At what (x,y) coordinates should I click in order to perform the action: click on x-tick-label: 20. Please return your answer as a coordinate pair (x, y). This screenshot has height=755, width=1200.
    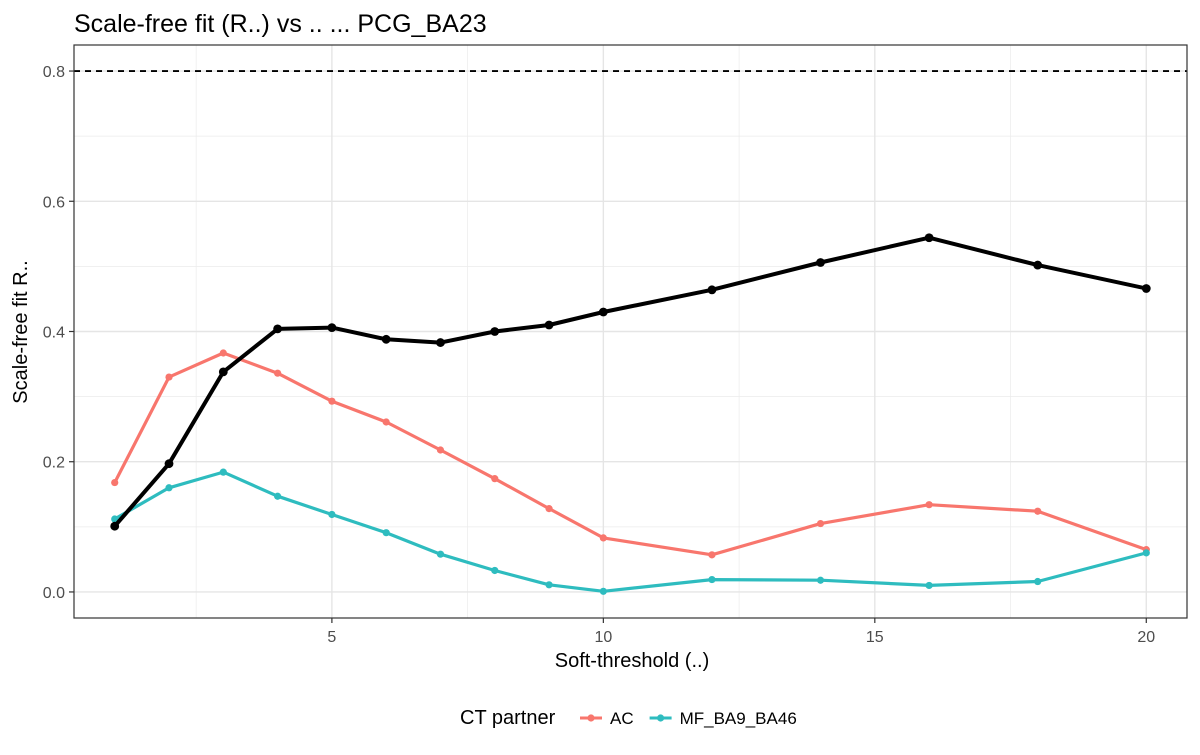
    Looking at the image, I should click on (1146, 637).